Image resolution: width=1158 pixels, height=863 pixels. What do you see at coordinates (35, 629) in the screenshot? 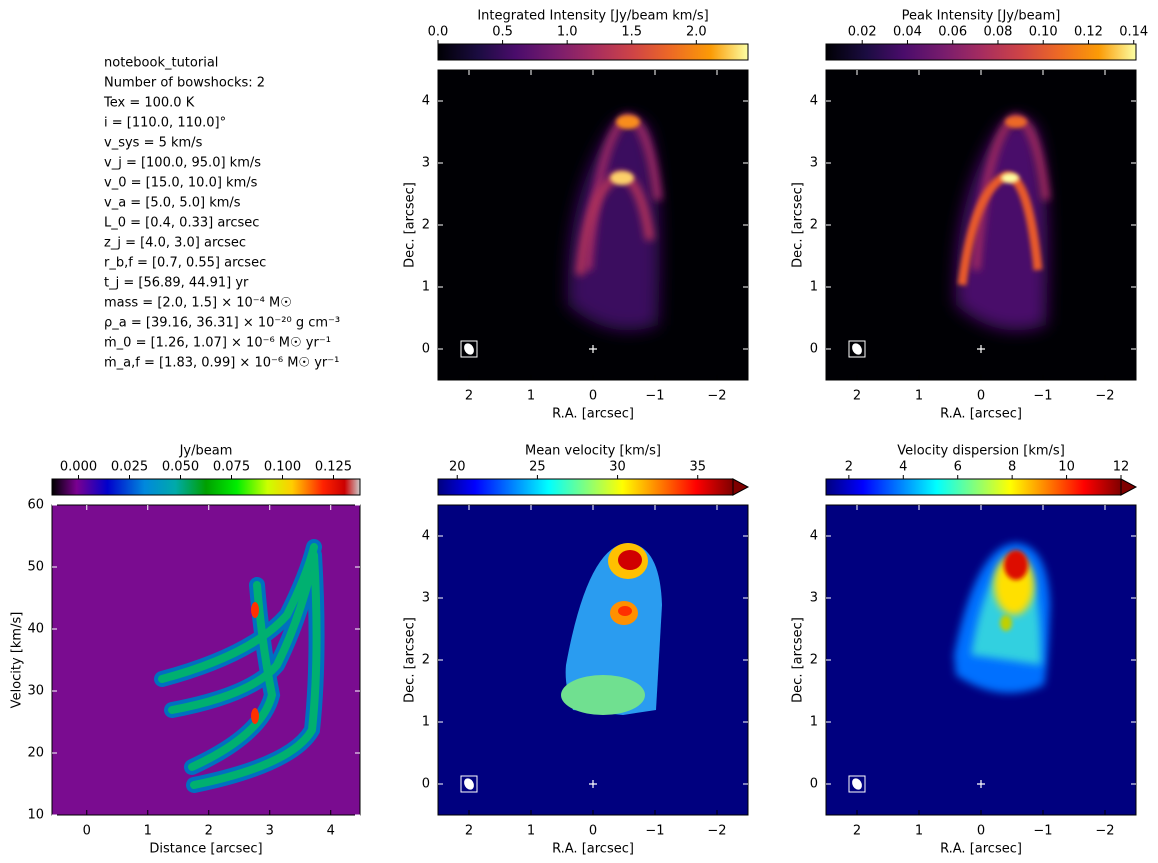
I see `y-tick-label: 40` at bounding box center [35, 629].